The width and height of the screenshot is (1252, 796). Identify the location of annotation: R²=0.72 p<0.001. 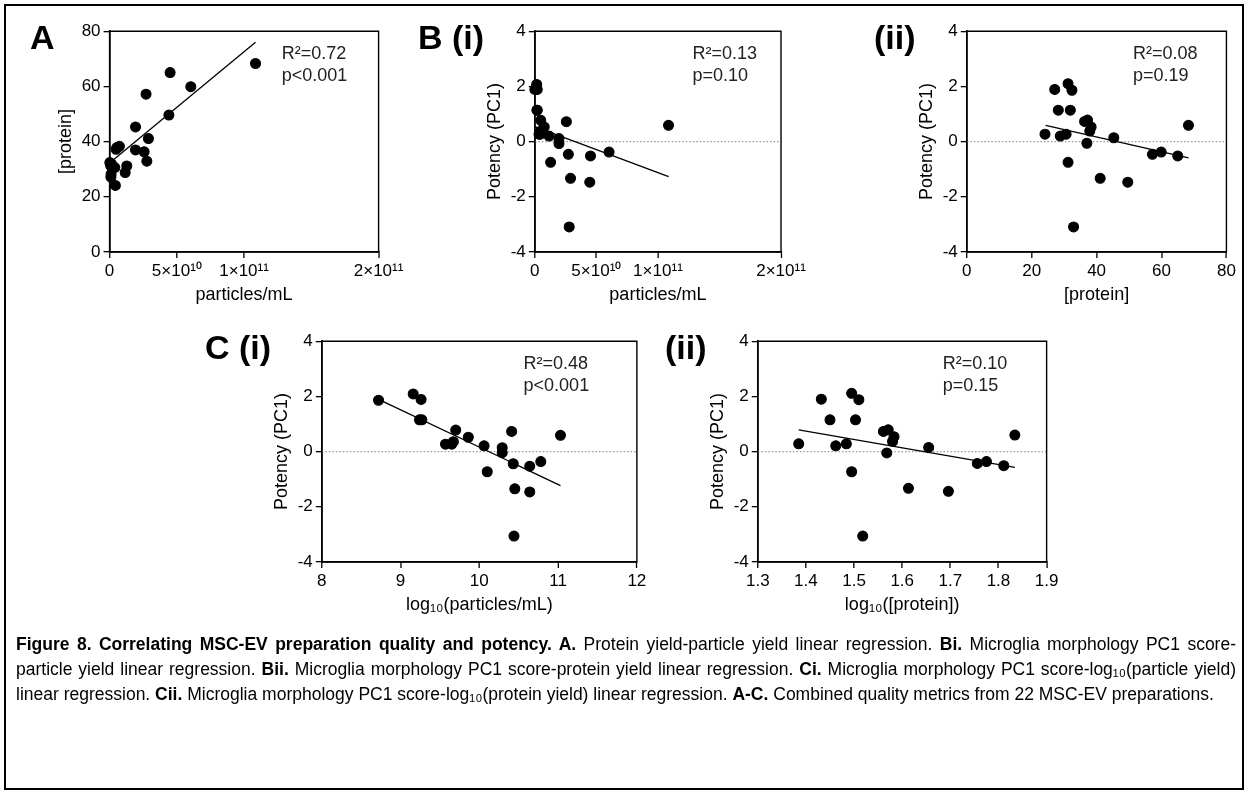
(314, 64).